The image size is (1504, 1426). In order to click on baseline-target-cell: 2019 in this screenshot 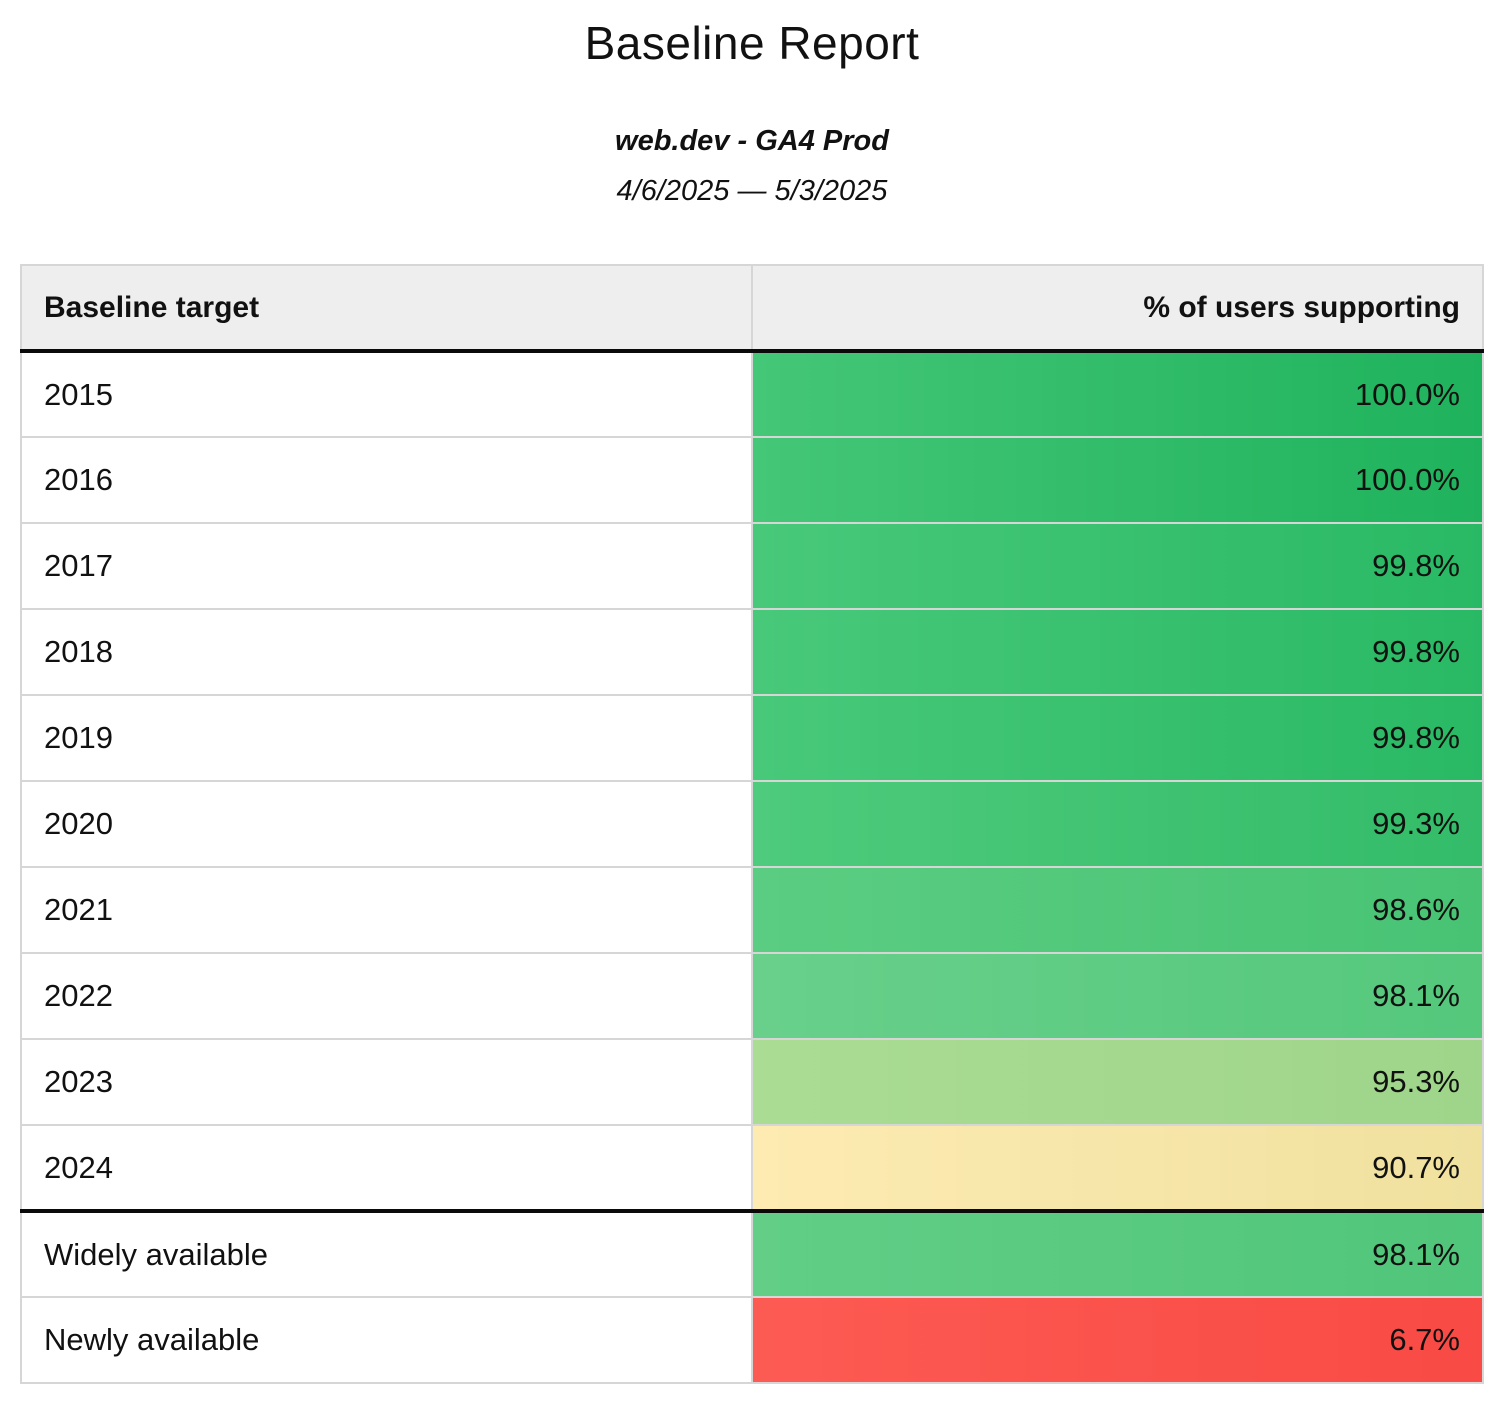, I will do `click(386, 738)`.